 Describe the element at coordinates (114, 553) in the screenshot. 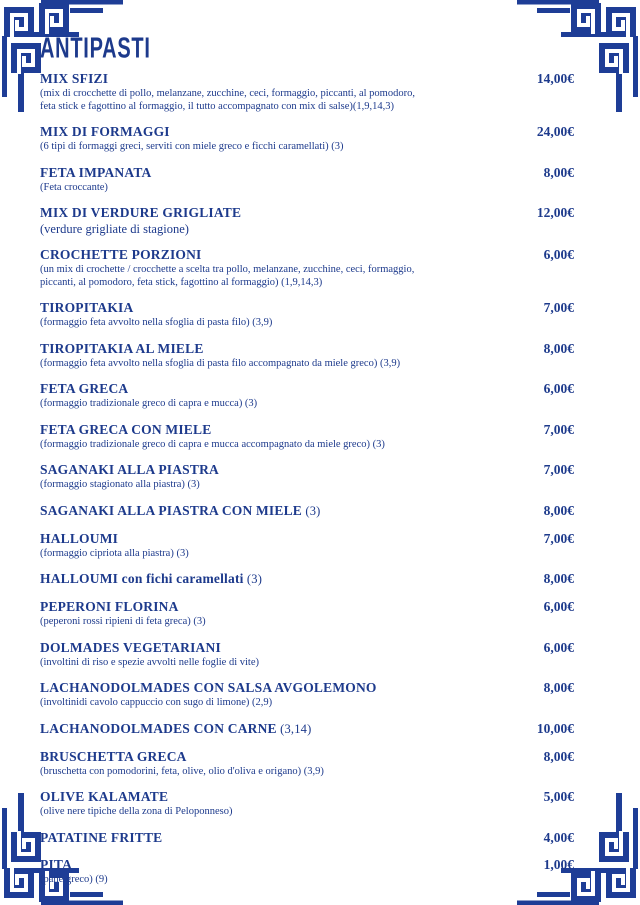

I see `item-description: (formaggio cipriota alla piastra) (3)` at that location.